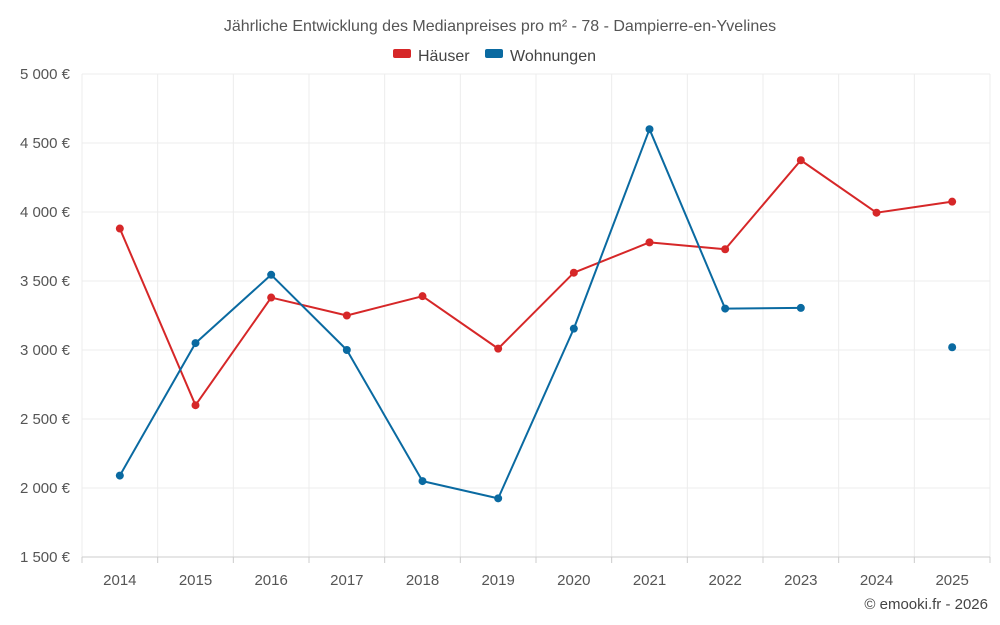  What do you see at coordinates (346, 580) in the screenshot?
I see `x-tick-label: 2017` at bounding box center [346, 580].